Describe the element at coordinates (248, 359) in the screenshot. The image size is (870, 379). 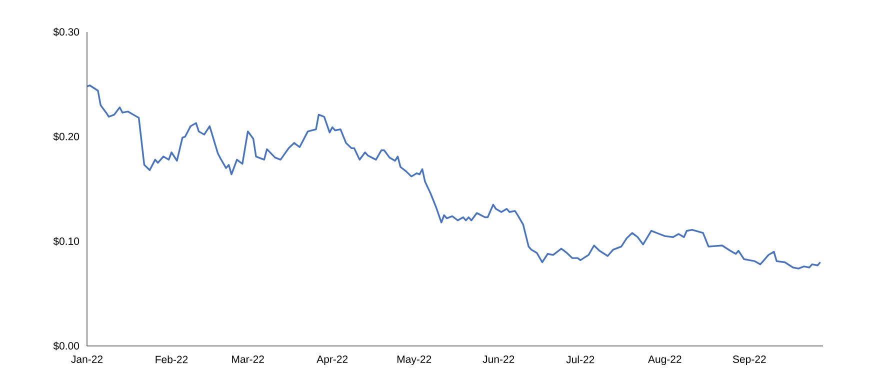
I see `x-tick-label: Mar-22` at that location.